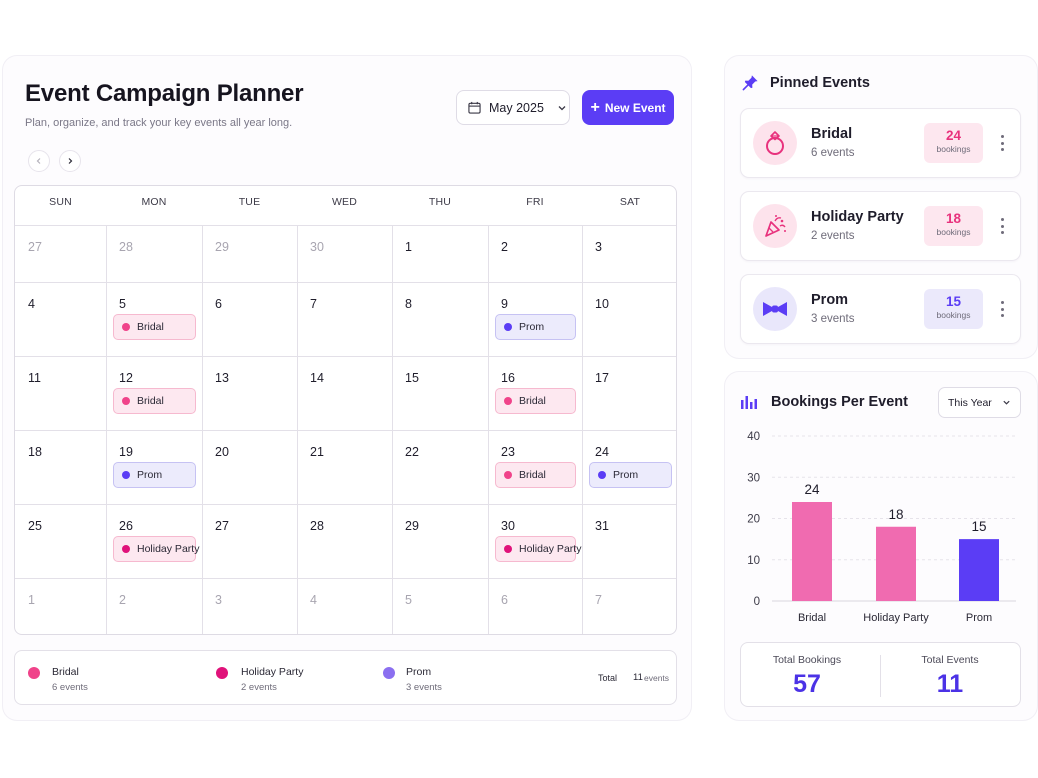 The image size is (1038, 778). What do you see at coordinates (35, 452) in the screenshot?
I see `day-number: 18` at bounding box center [35, 452].